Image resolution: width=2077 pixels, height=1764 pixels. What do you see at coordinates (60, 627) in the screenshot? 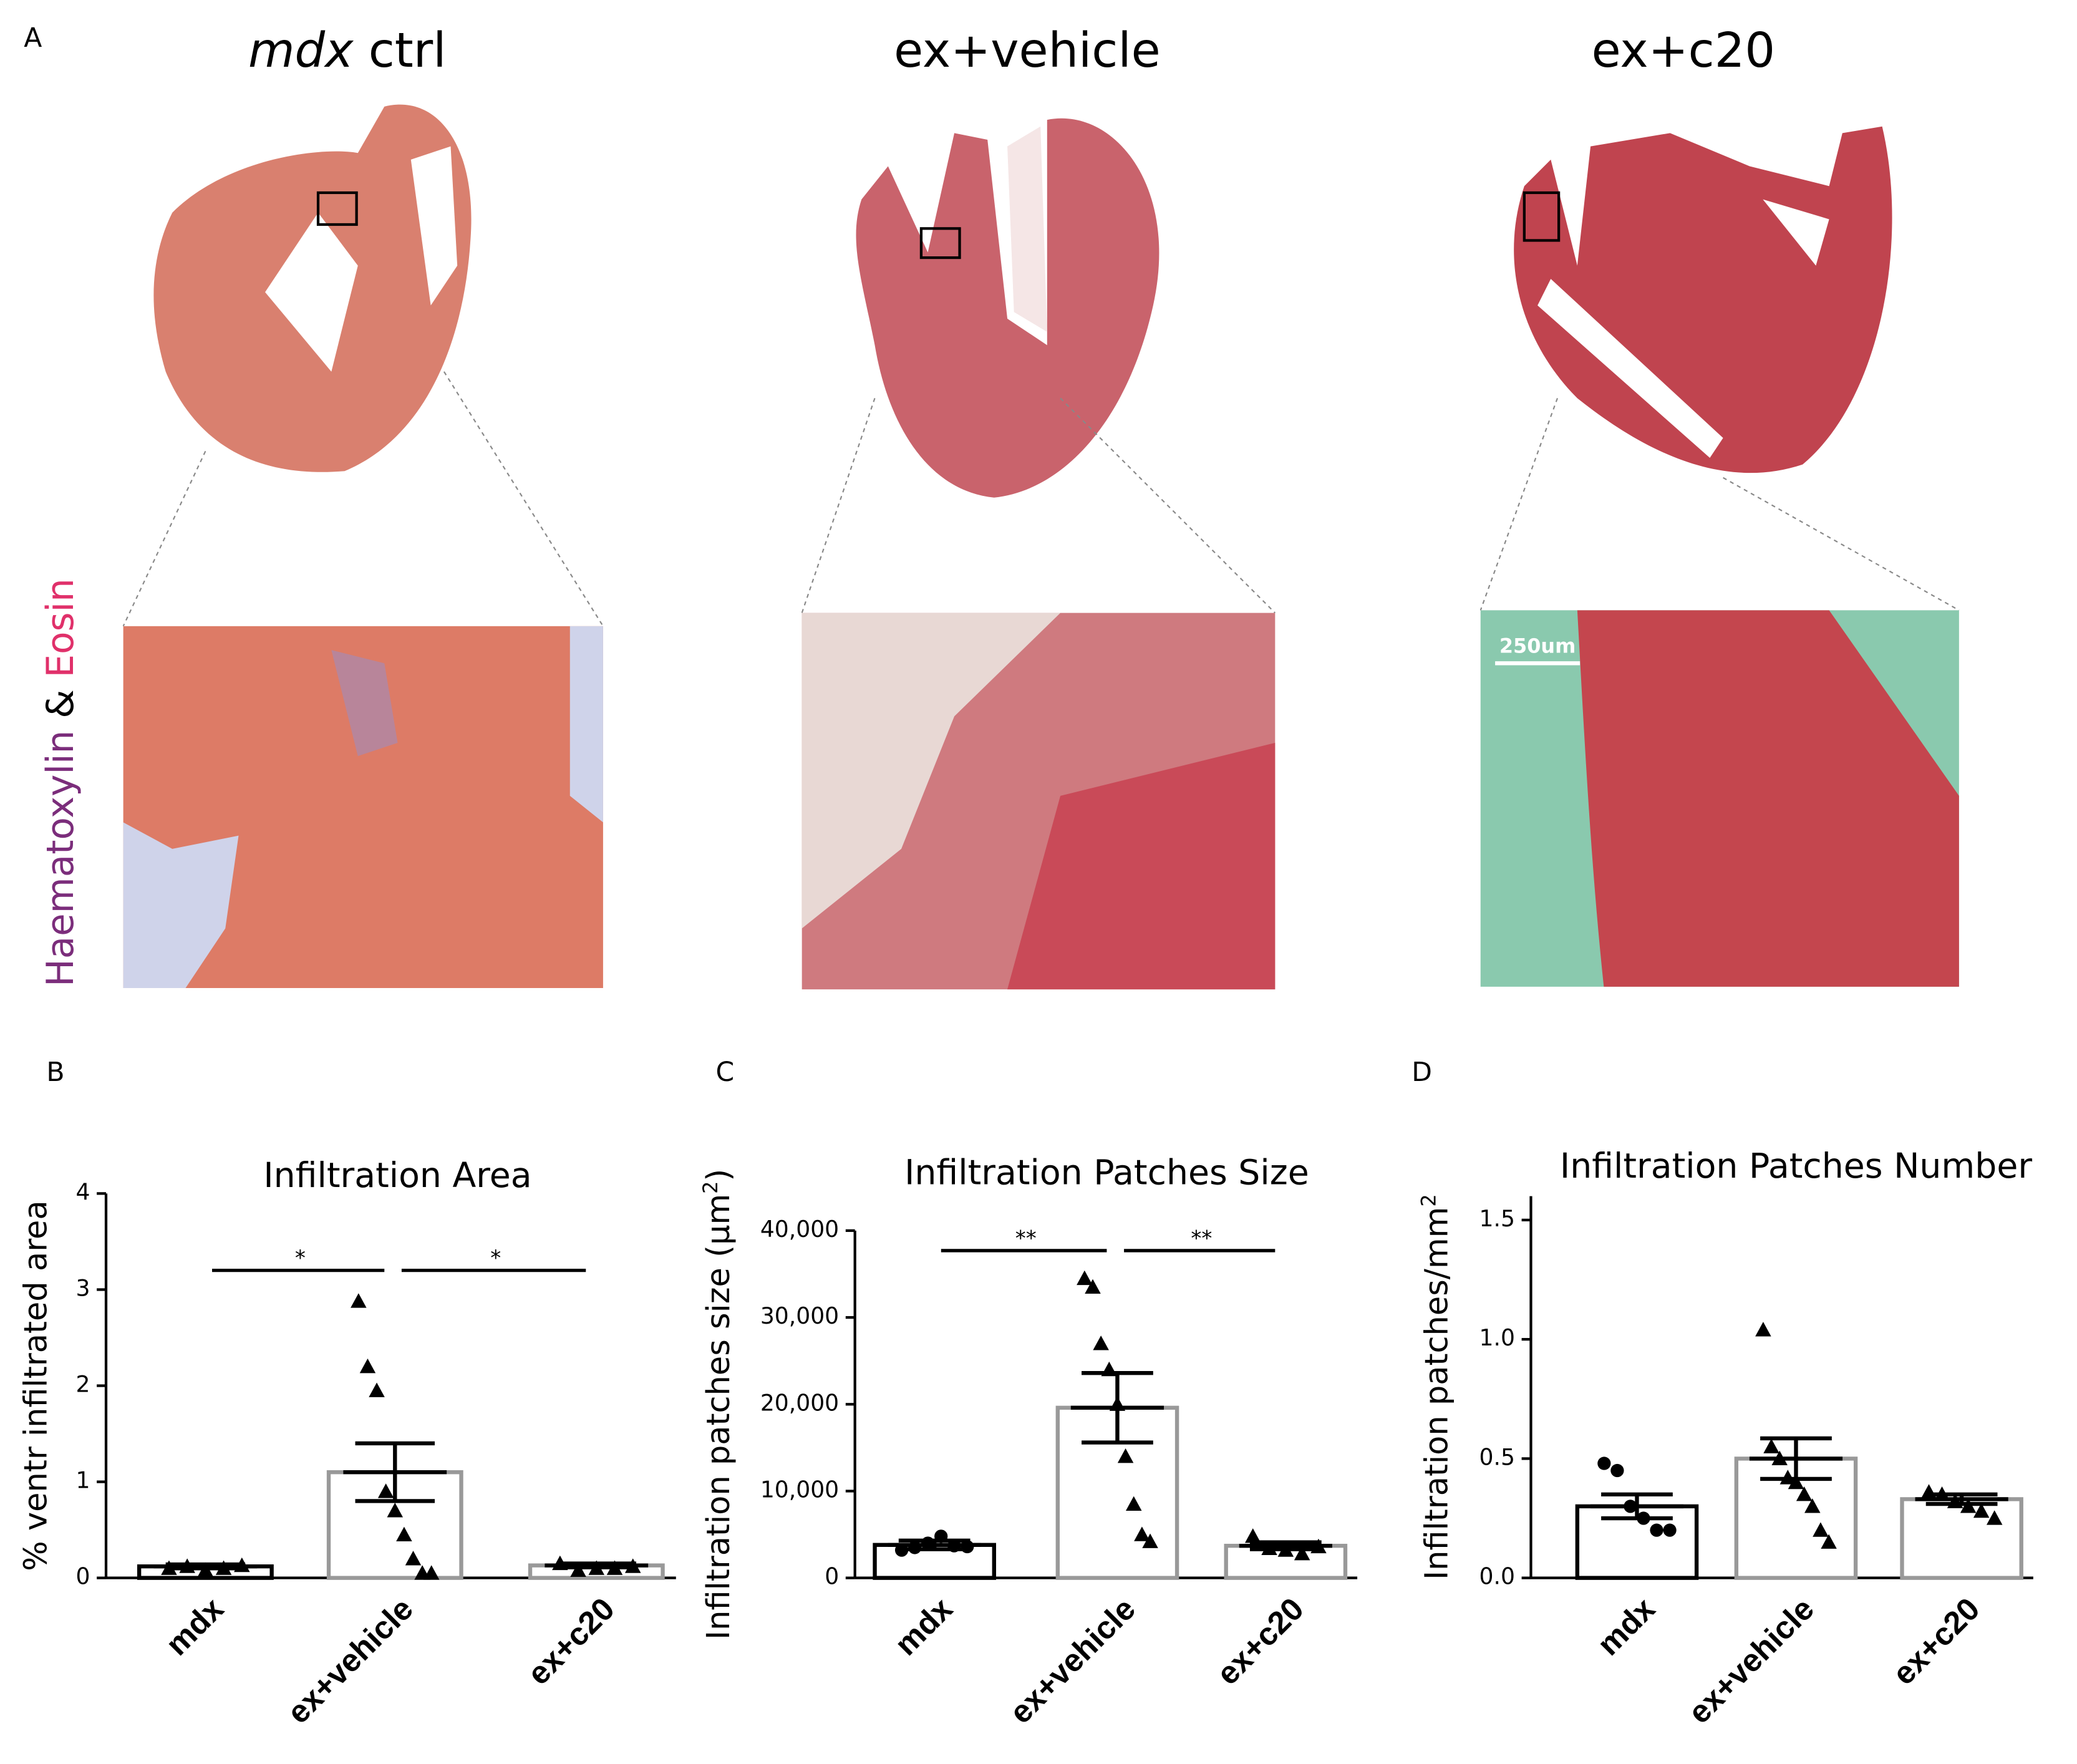
I see `stain-eosin: Eosin` at bounding box center [60, 627].